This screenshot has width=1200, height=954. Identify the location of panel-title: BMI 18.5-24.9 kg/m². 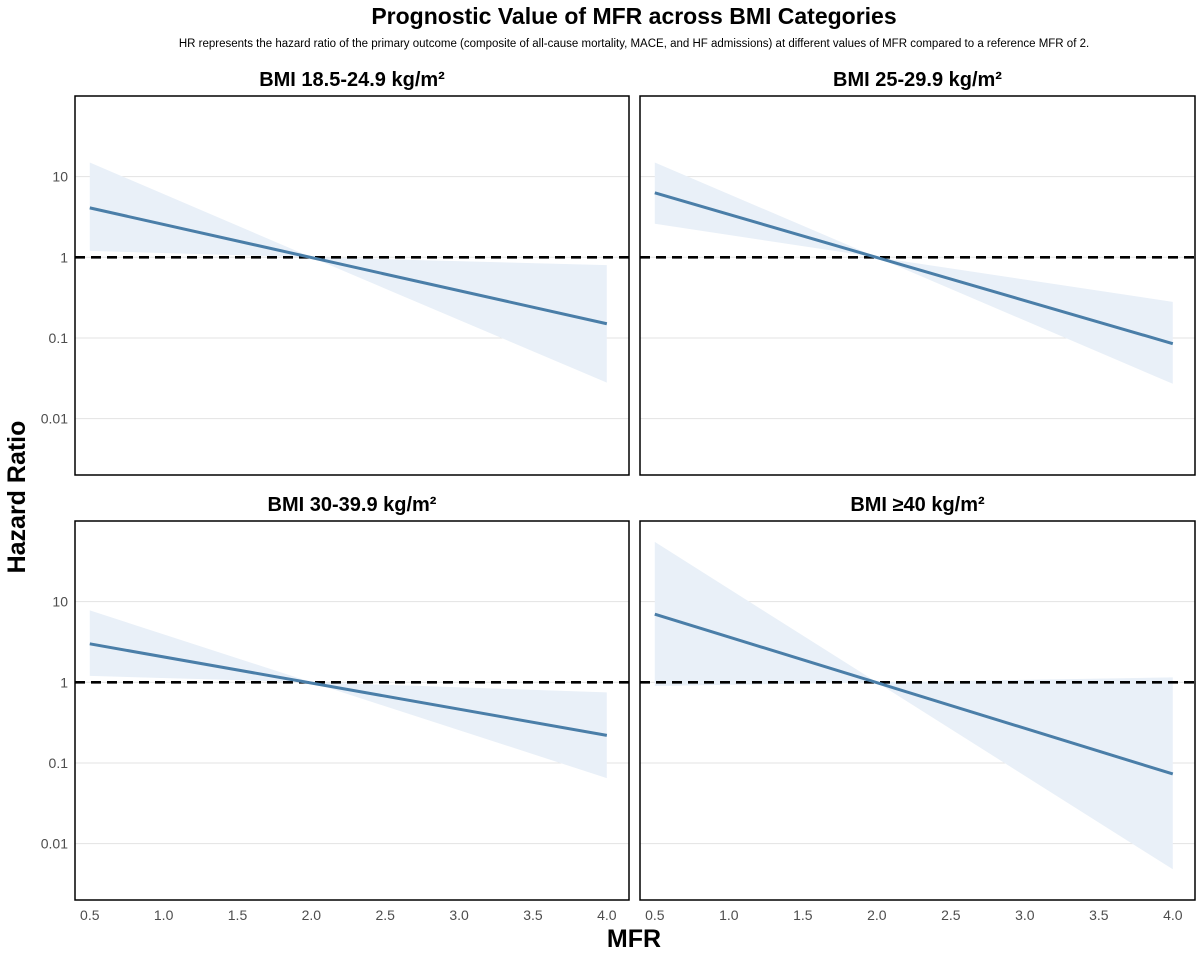
(352, 80).